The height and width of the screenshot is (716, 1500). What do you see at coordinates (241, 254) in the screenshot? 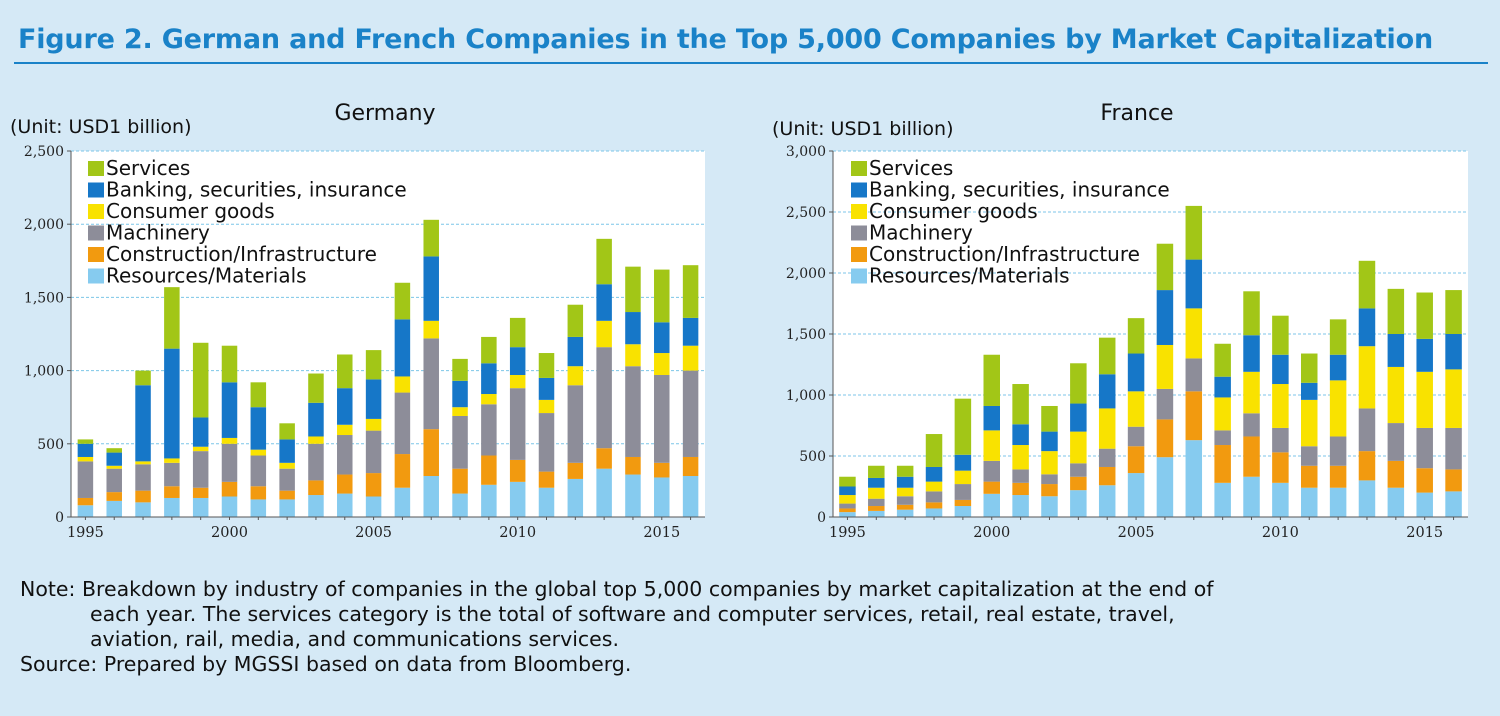
I see `legend-label: Construction/Infrastructure` at bounding box center [241, 254].